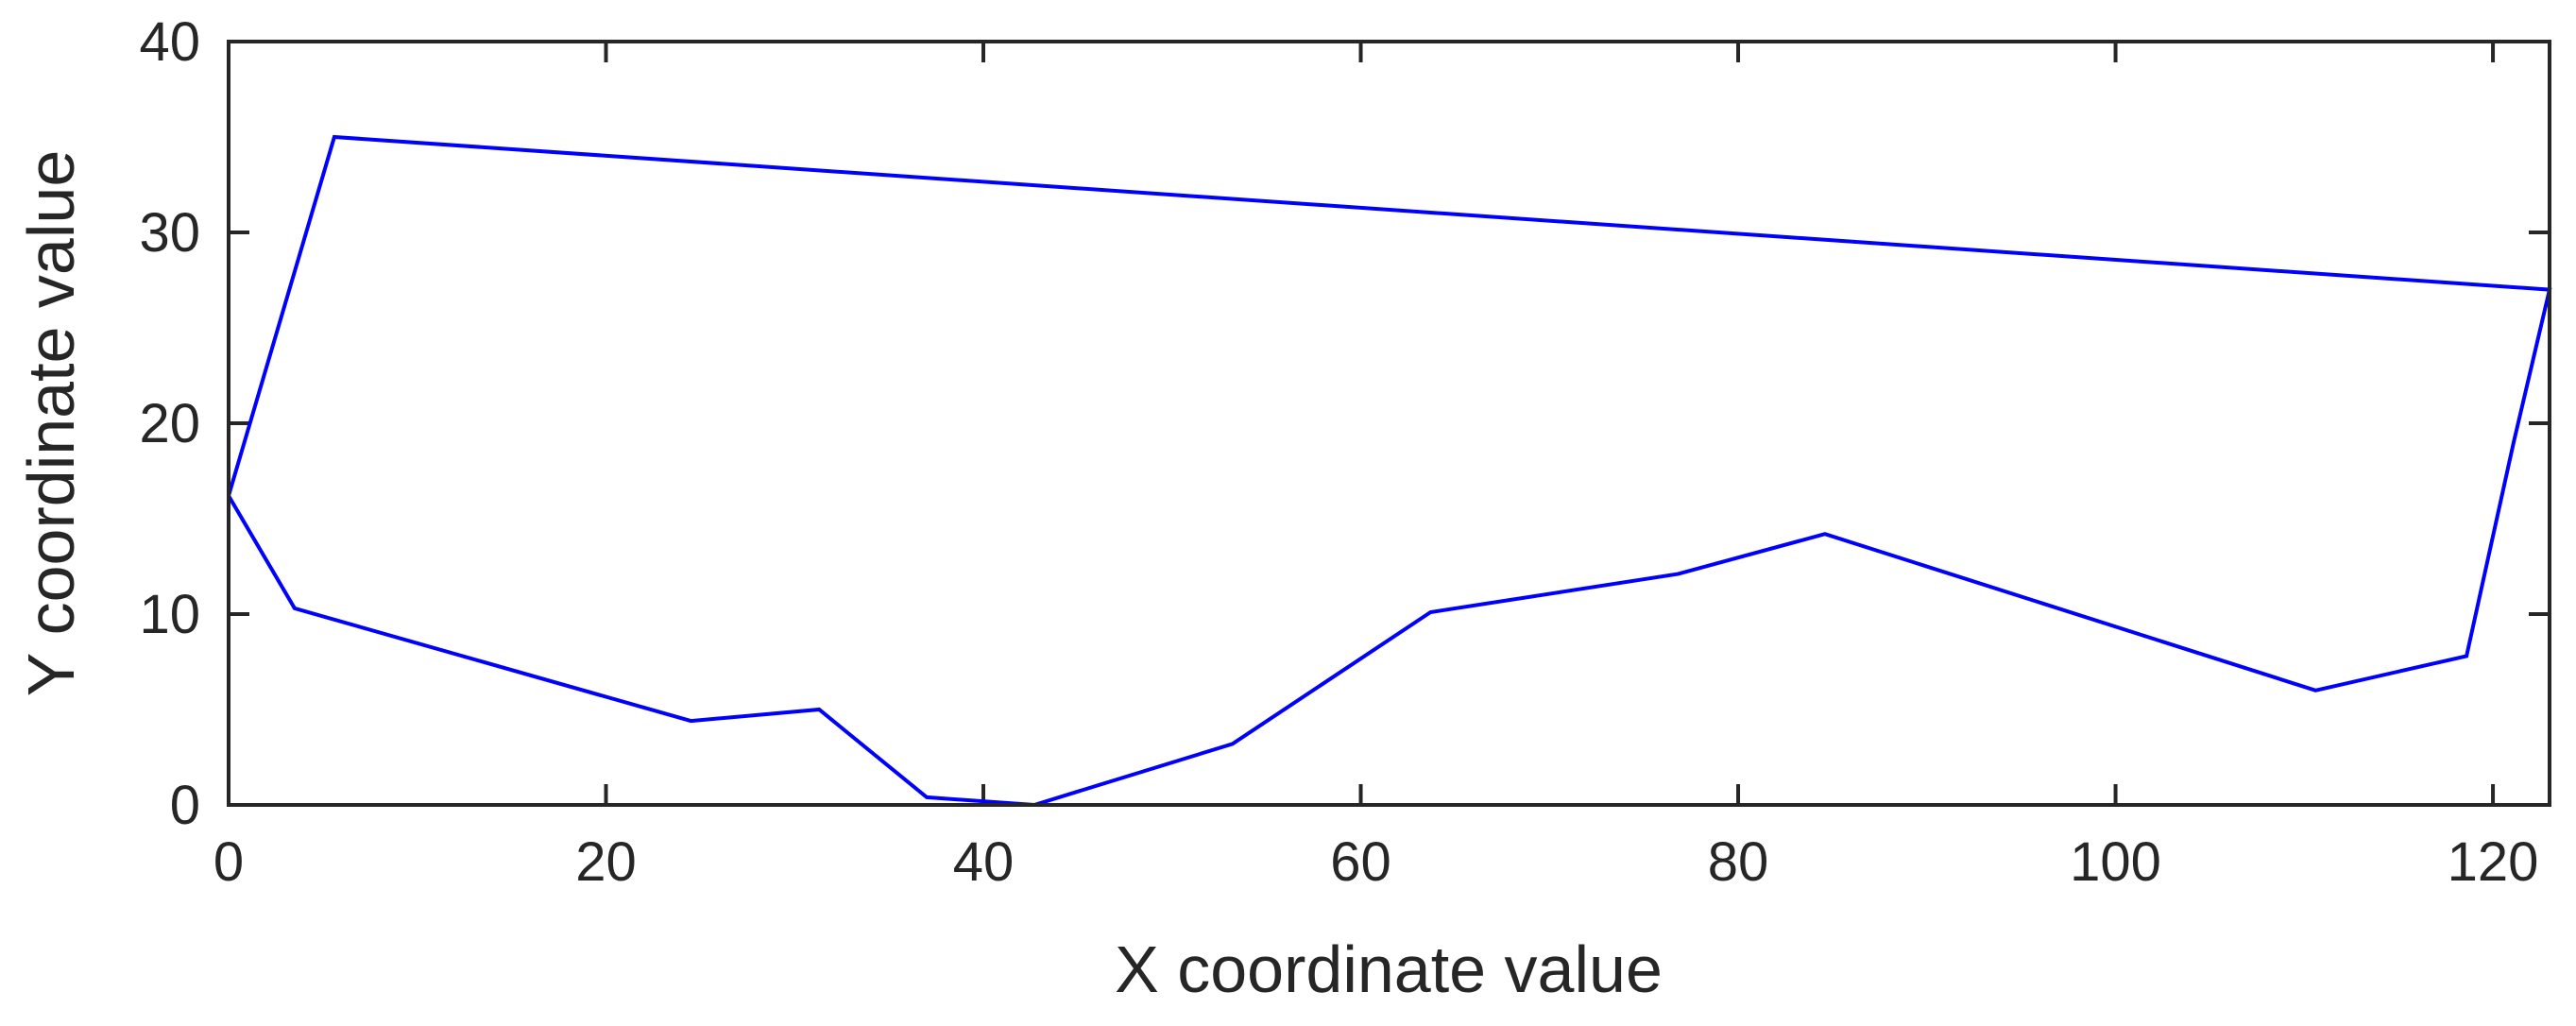  Describe the element at coordinates (229, 862) in the screenshot. I see `x-tick-label: 0` at that location.